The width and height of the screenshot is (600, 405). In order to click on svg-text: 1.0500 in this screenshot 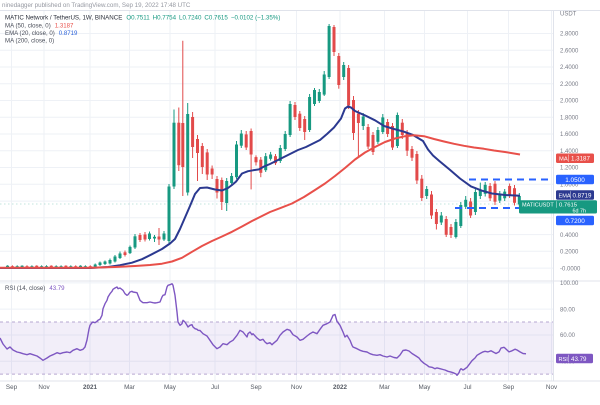, I will do `click(575, 180)`.